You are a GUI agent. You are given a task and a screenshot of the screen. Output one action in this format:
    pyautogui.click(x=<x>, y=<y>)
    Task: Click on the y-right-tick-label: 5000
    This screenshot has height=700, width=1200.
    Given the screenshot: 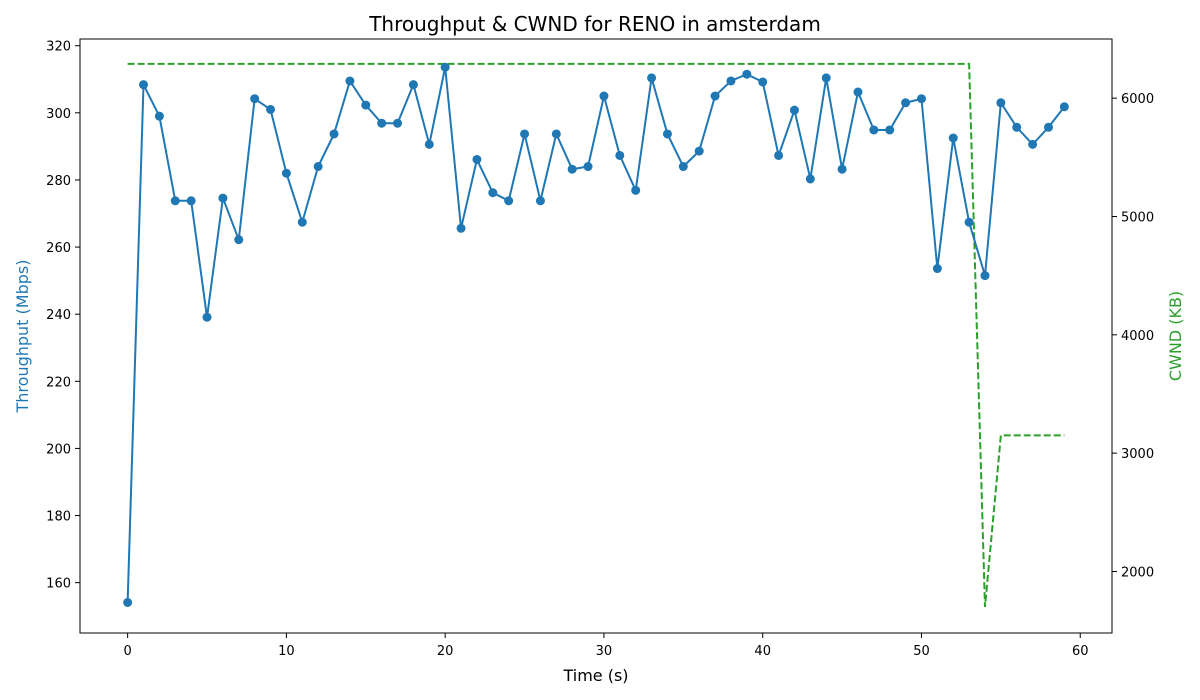 What is the action you would take?
    pyautogui.click(x=1137, y=217)
    